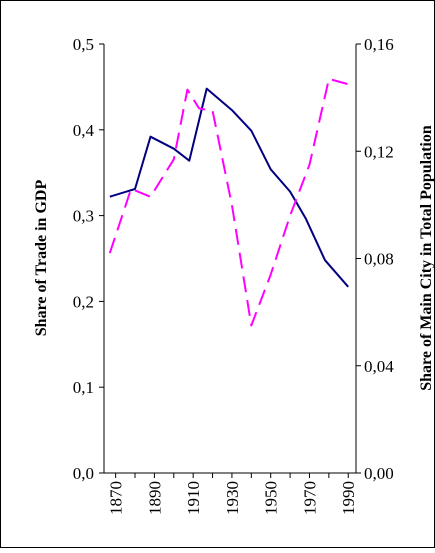  I want to click on left-tick-label: 0,3, so click(83, 216).